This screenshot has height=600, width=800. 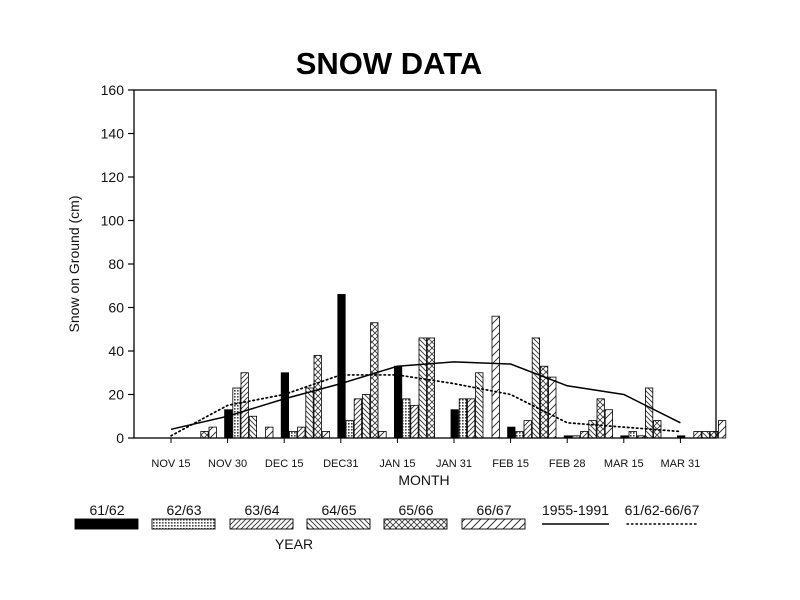 I want to click on y-tick-label: 80, so click(x=116, y=264).